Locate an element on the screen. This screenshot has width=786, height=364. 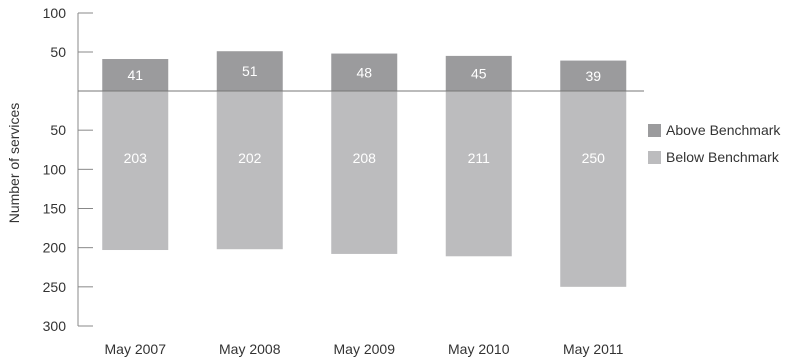
bar-value-label: 45 is located at coordinates (479, 73).